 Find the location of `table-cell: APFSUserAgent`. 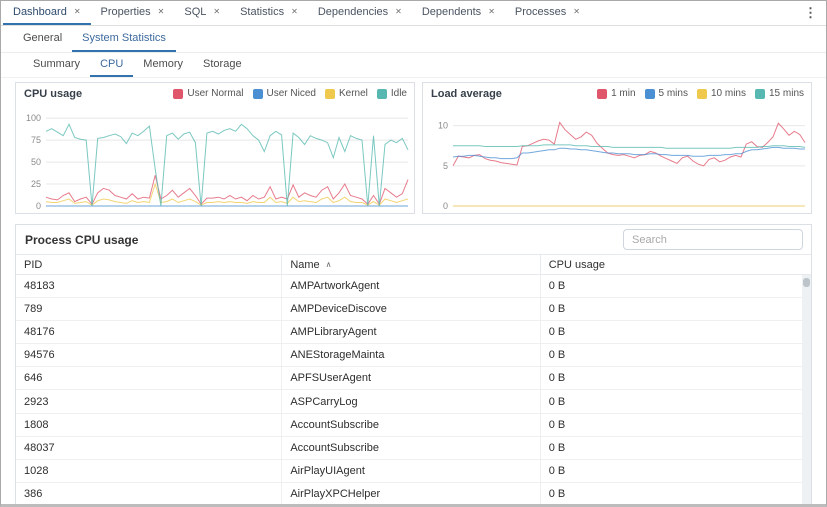

table-cell: APFSUserAgent is located at coordinates (411, 378).